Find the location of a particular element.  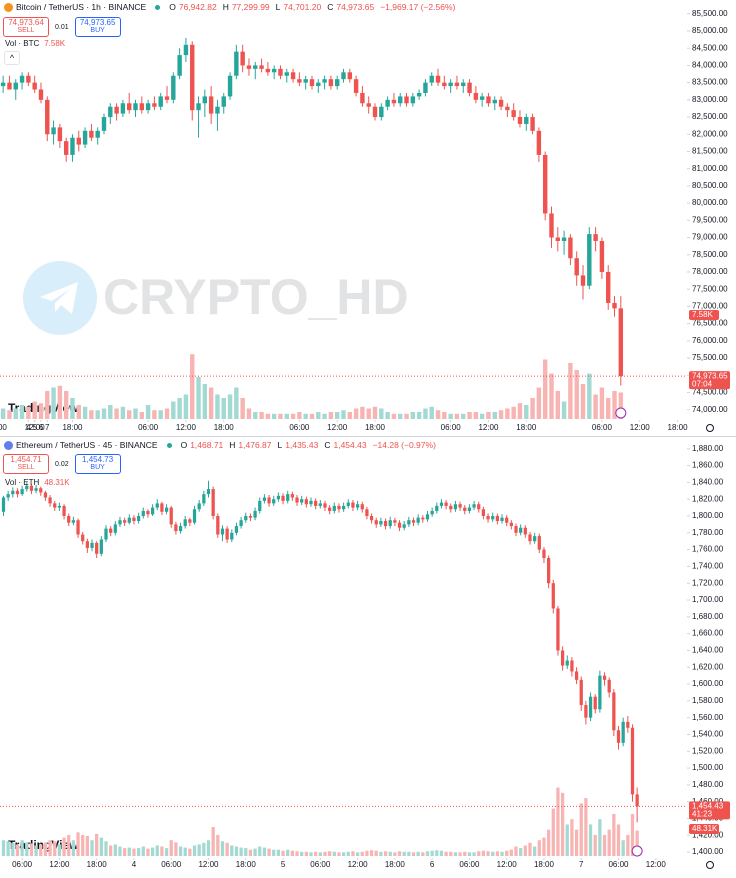

status-dot is located at coordinates (169, 445).